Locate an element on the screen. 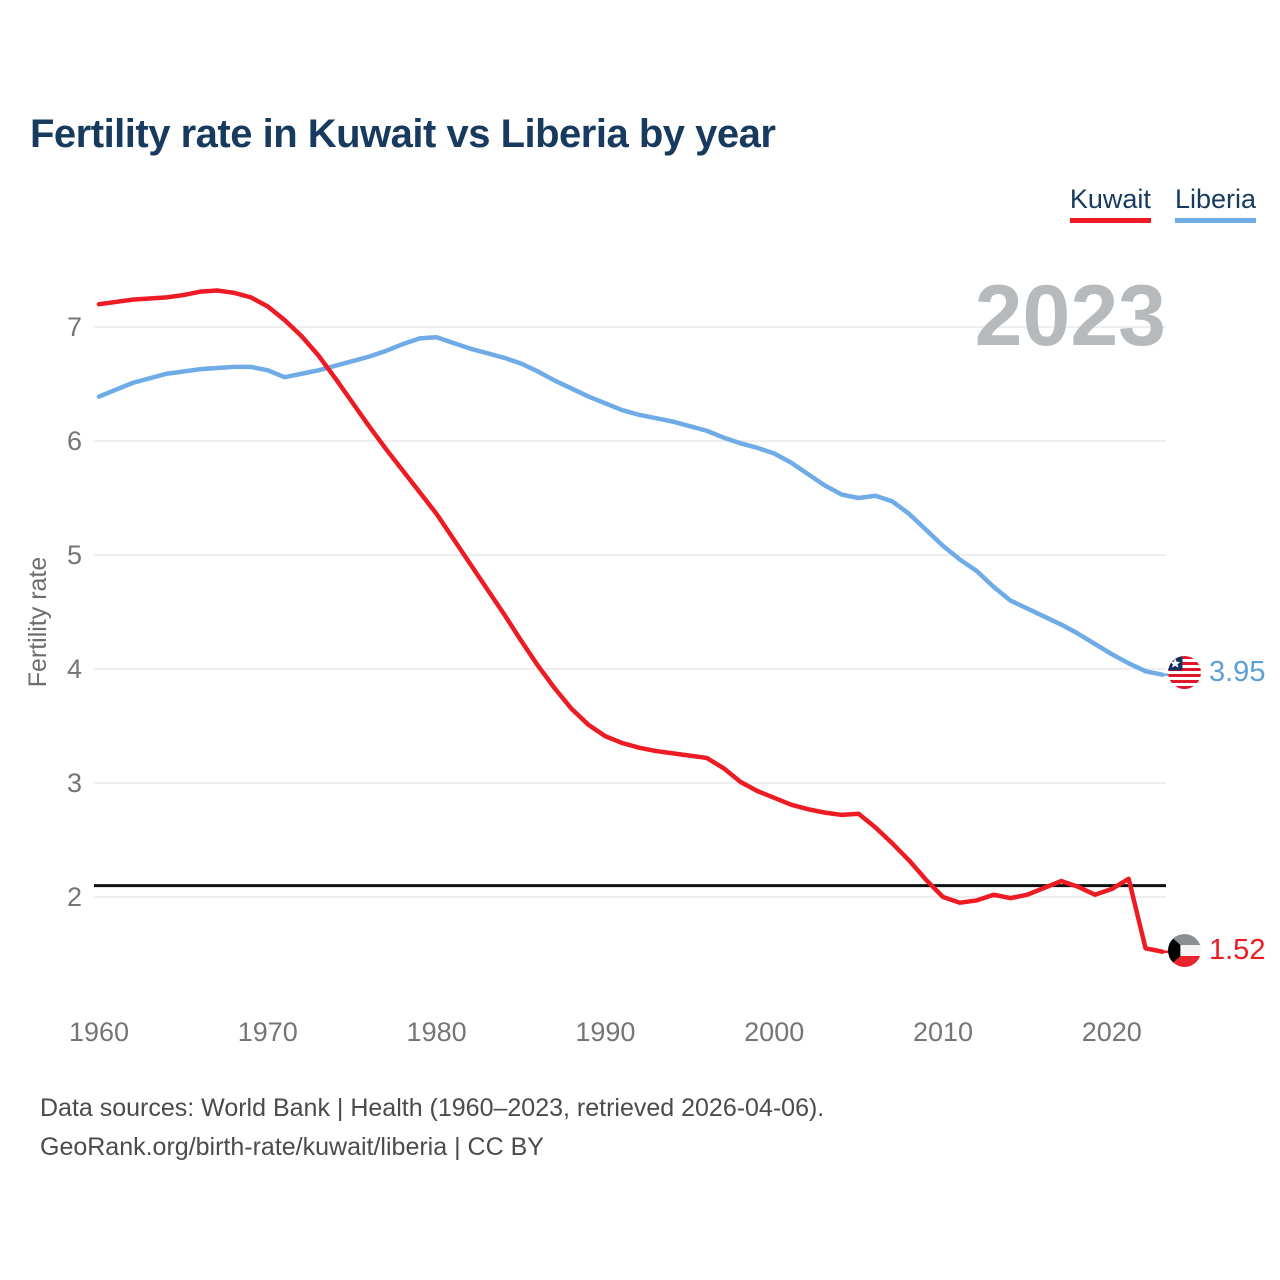 The height and width of the screenshot is (1280, 1280). y-tick-label: 7 is located at coordinates (74, 327).